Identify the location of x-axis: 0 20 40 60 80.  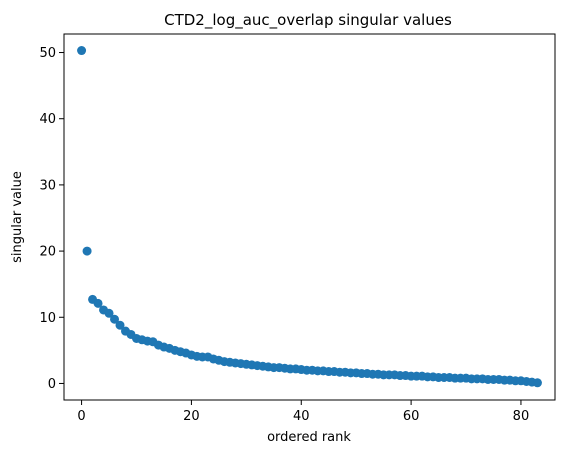
(303, 412).